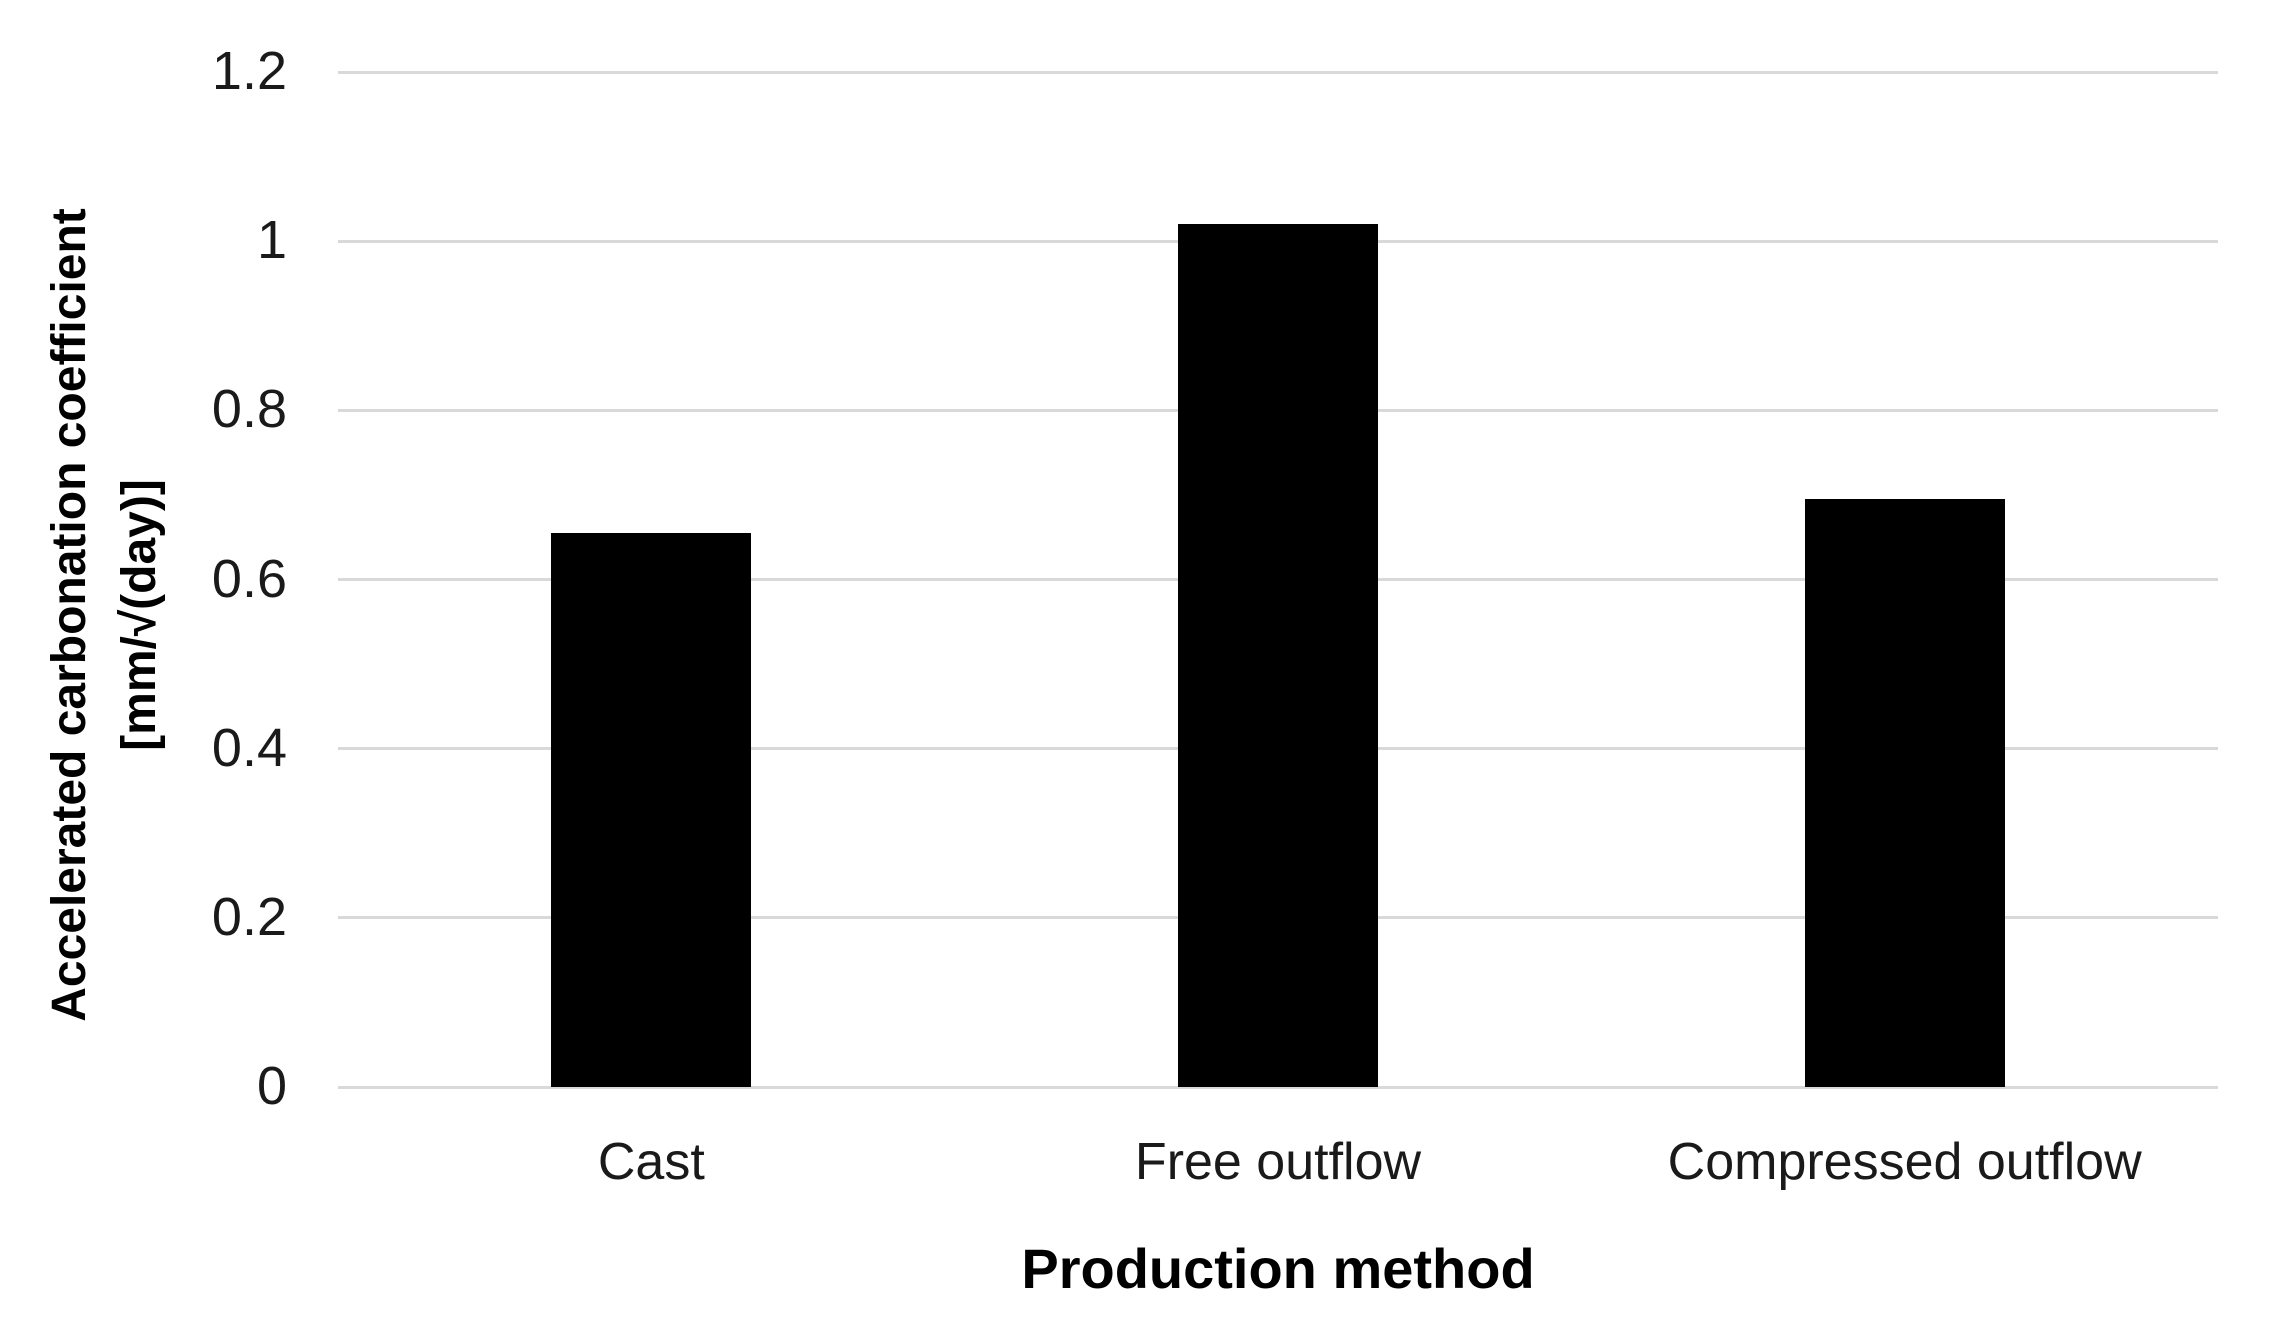  I want to click on y-tick-label-0: 0, so click(271, 1085).